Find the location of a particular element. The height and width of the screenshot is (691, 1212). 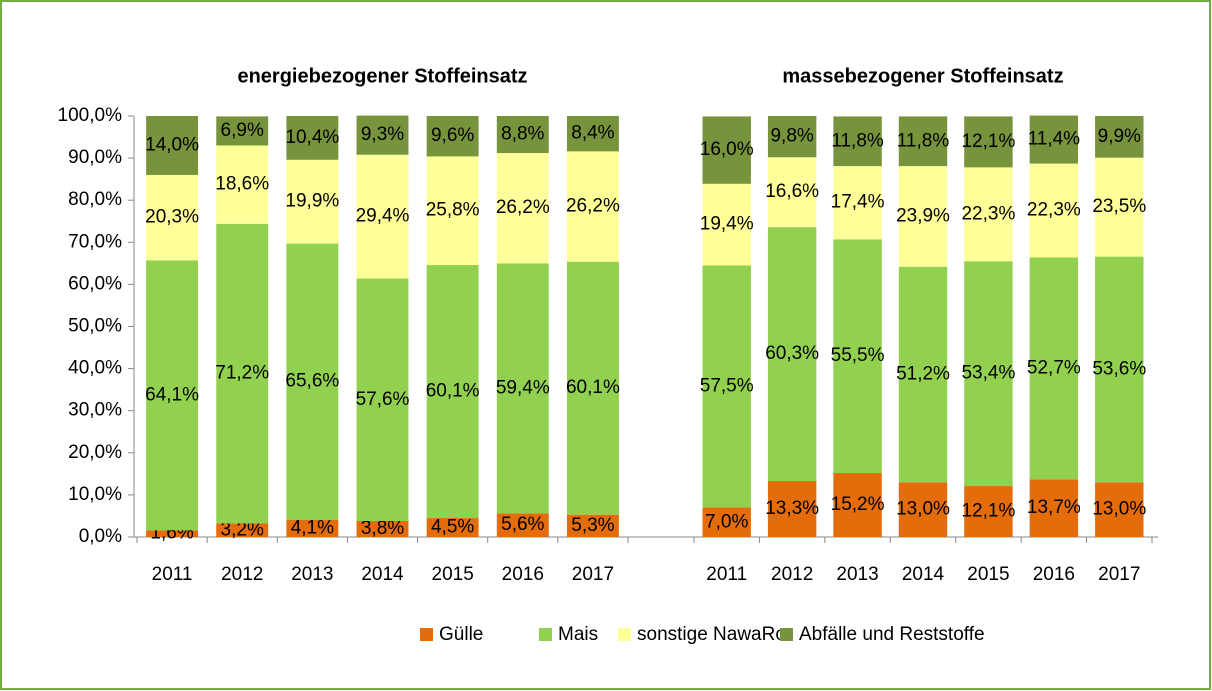

value-label: 15,2% is located at coordinates (858, 504).